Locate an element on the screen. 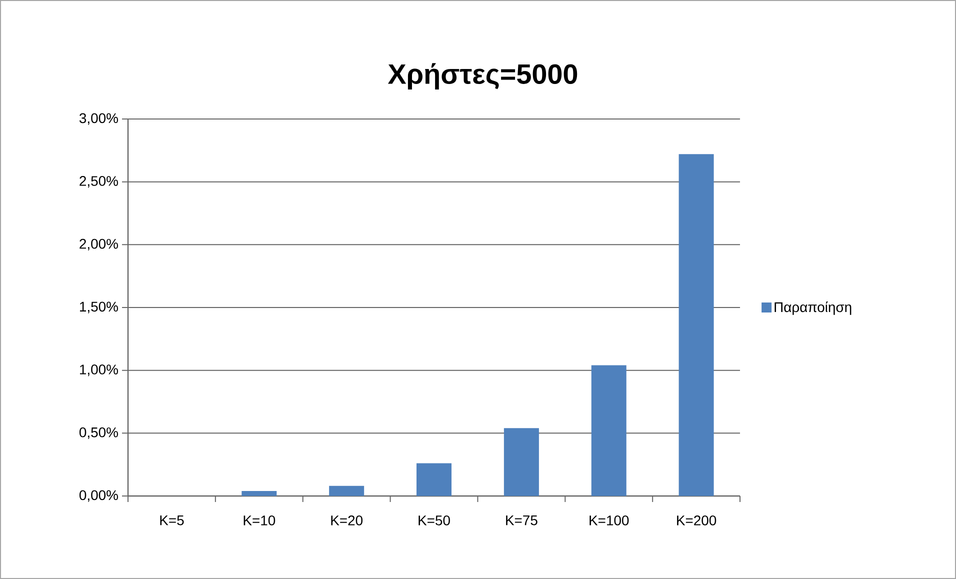  x-tick-label: K=200 is located at coordinates (696, 520).